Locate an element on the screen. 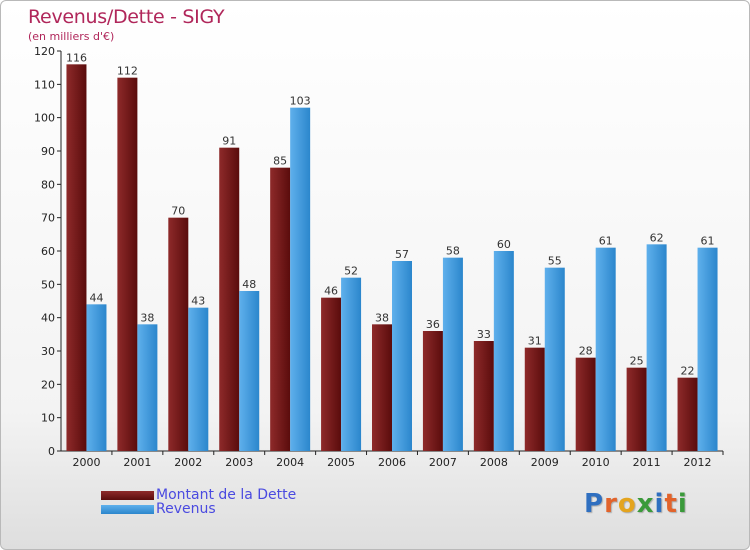 Image resolution: width=750 pixels, height=550 pixels. y-tick-label: 90 is located at coordinates (48, 151).